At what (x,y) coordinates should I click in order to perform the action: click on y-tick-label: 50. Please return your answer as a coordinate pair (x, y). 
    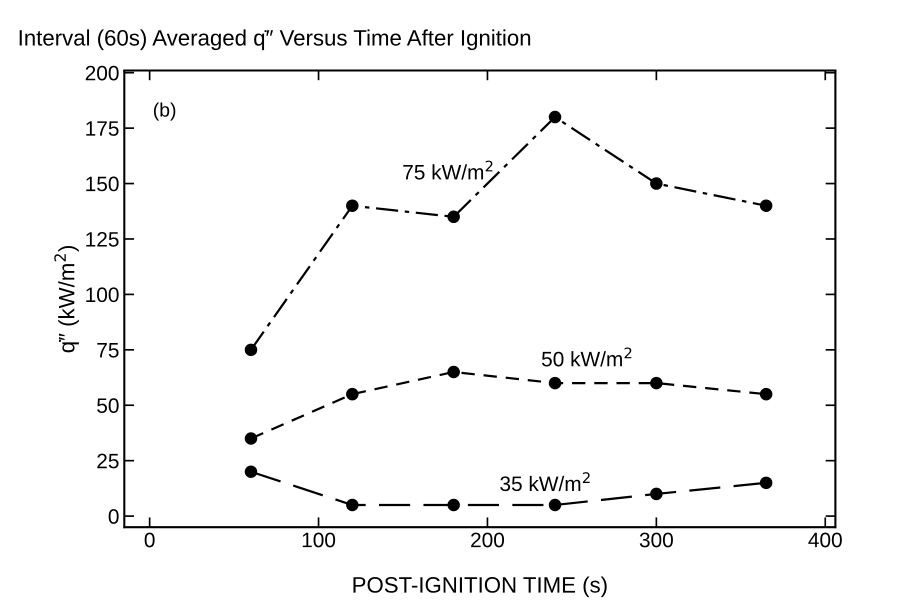
    Looking at the image, I should click on (108, 406).